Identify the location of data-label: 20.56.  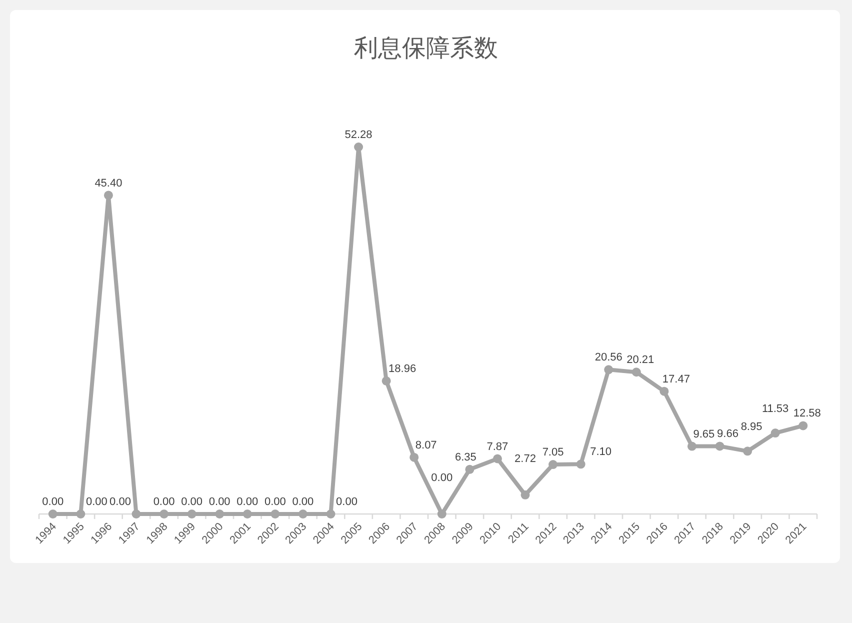
(608, 358).